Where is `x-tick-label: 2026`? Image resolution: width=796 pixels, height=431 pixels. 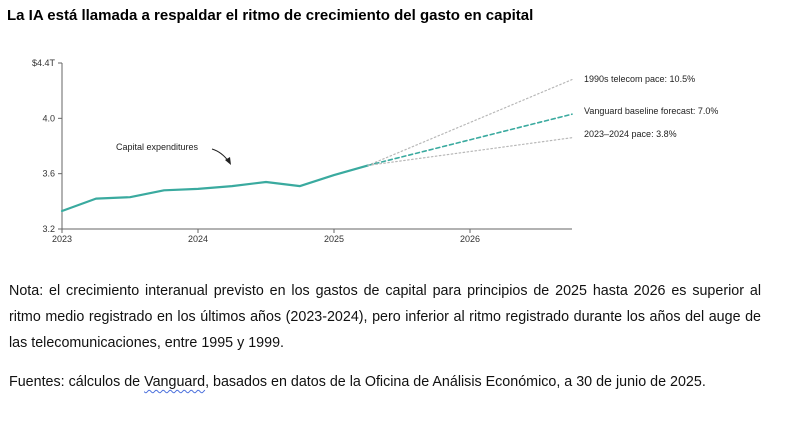
x-tick-label: 2026 is located at coordinates (470, 239).